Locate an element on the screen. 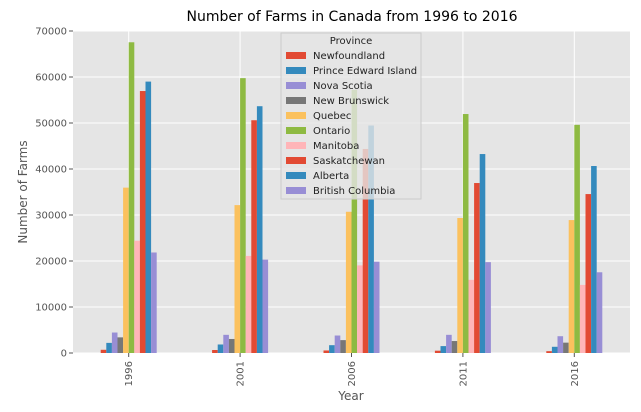  y-tick-label: 10000 is located at coordinates (51, 308).